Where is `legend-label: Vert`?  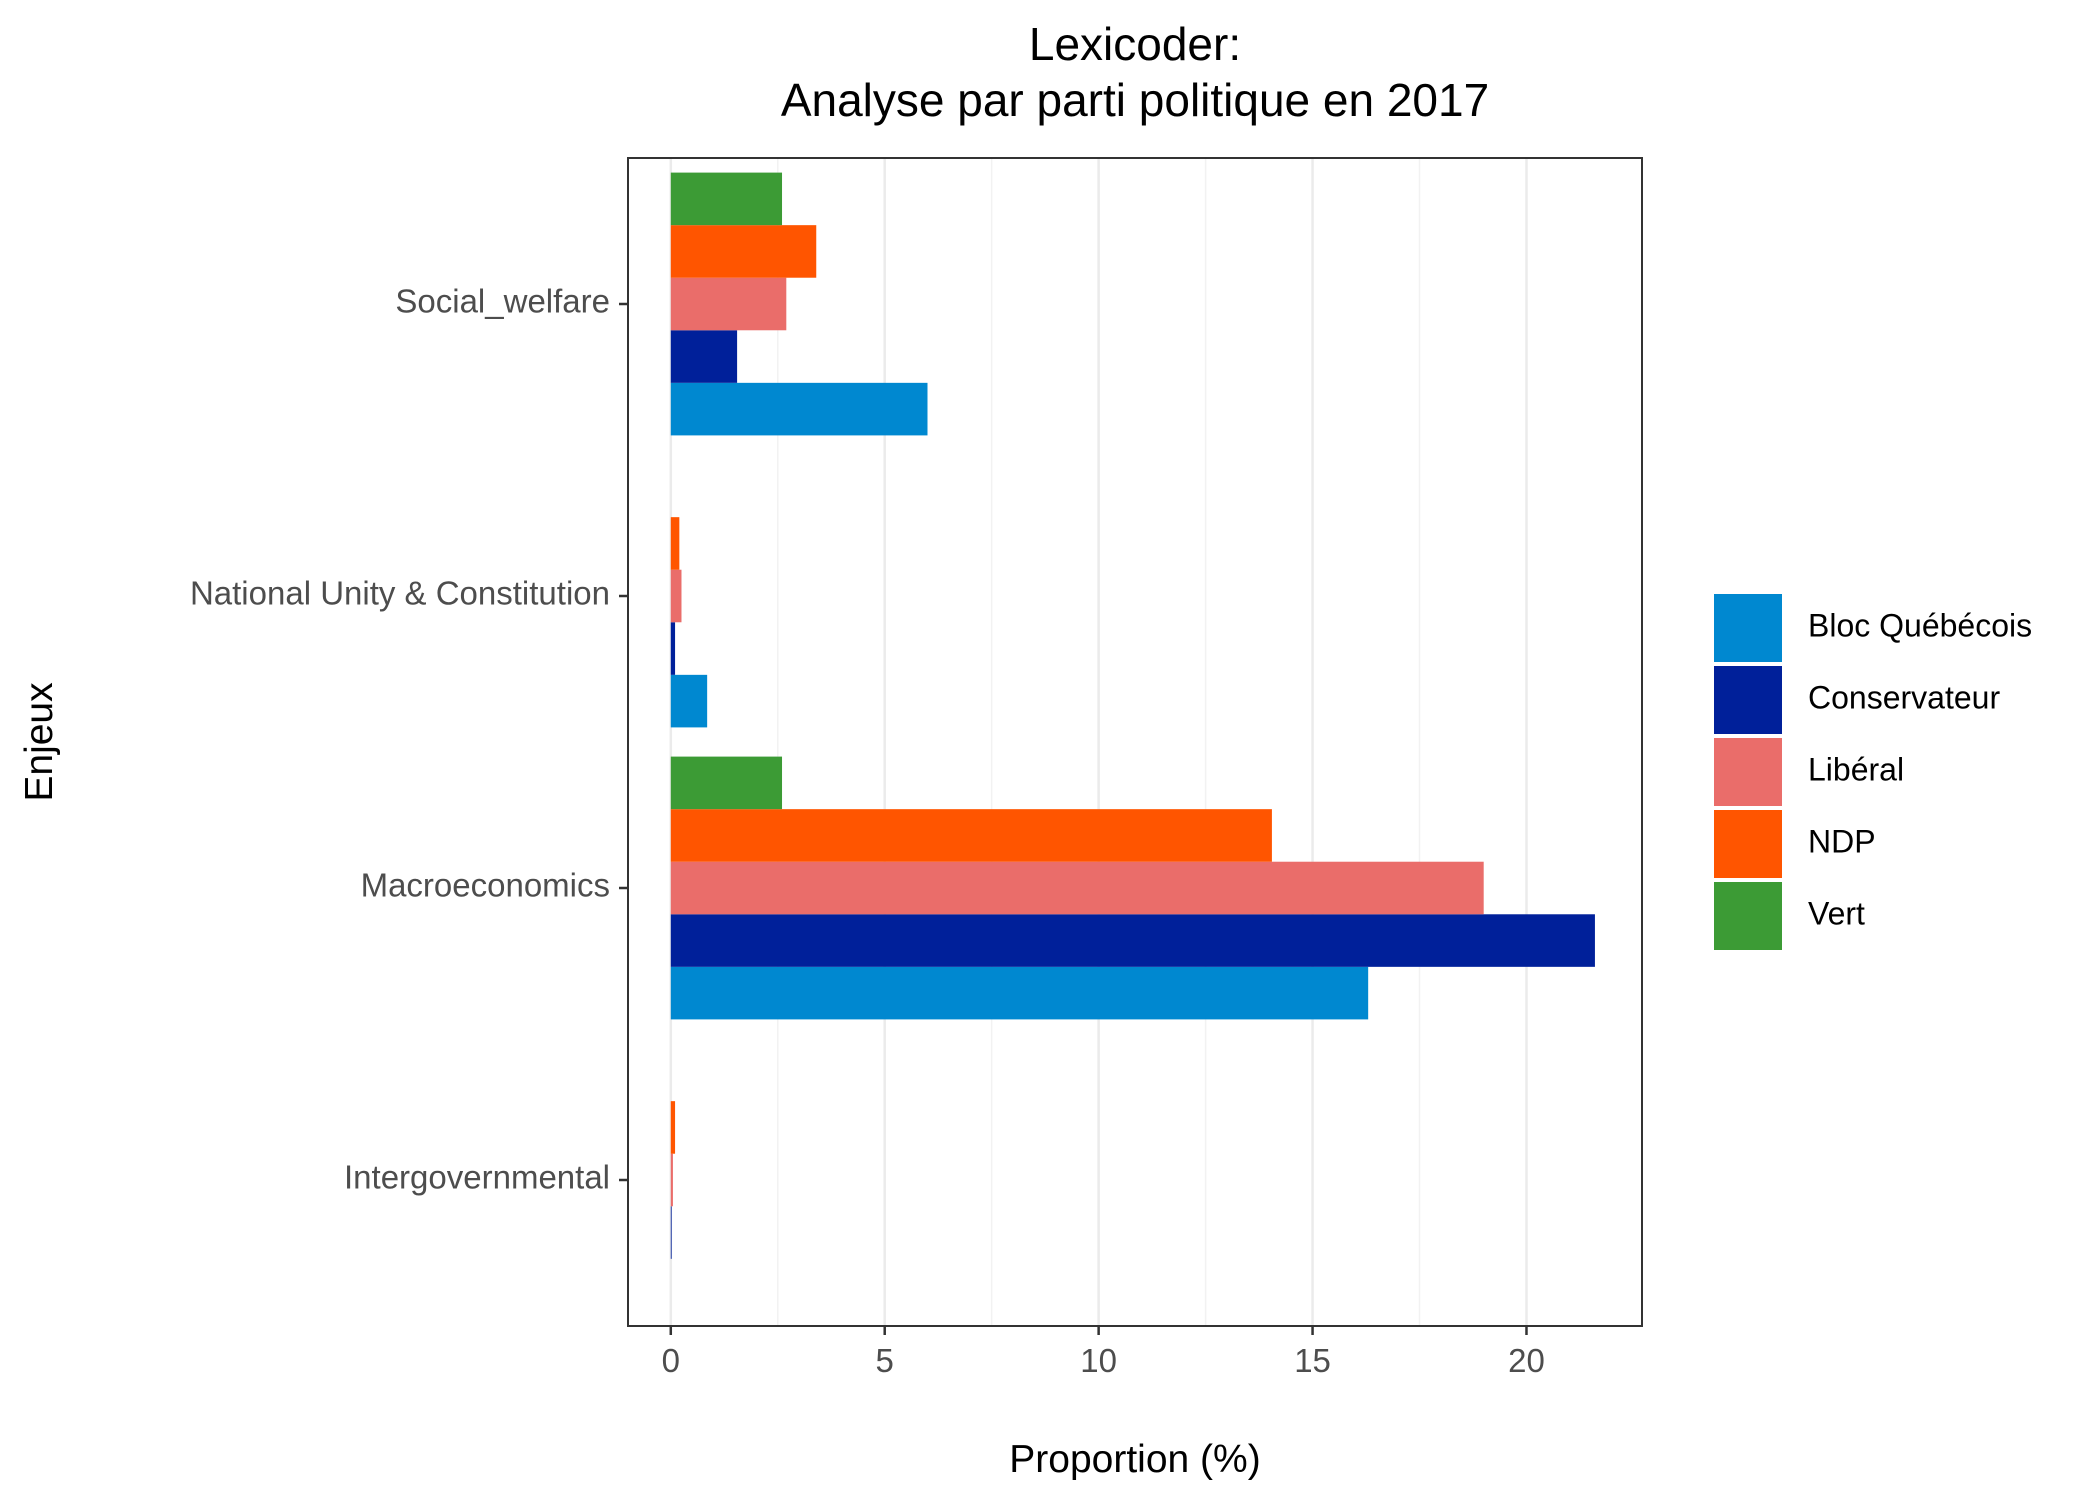 legend-label: Vert is located at coordinates (1836, 913).